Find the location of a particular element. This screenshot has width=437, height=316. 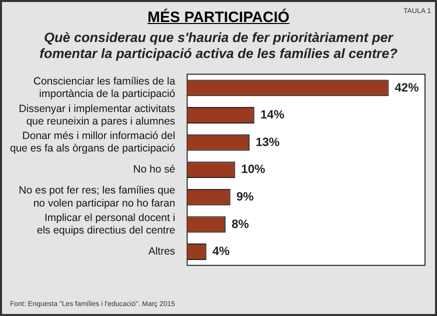

data-label: 10% is located at coordinates (253, 169).